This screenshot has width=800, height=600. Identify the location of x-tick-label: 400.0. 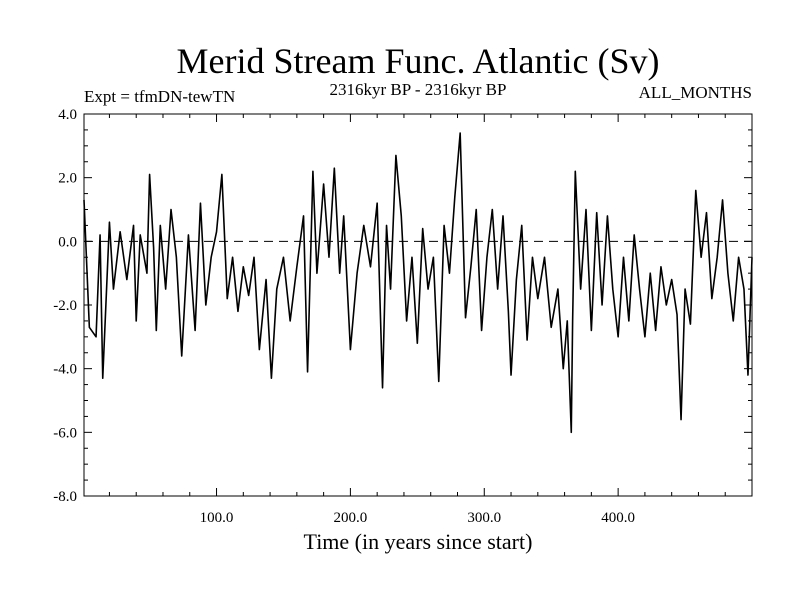
(618, 518).